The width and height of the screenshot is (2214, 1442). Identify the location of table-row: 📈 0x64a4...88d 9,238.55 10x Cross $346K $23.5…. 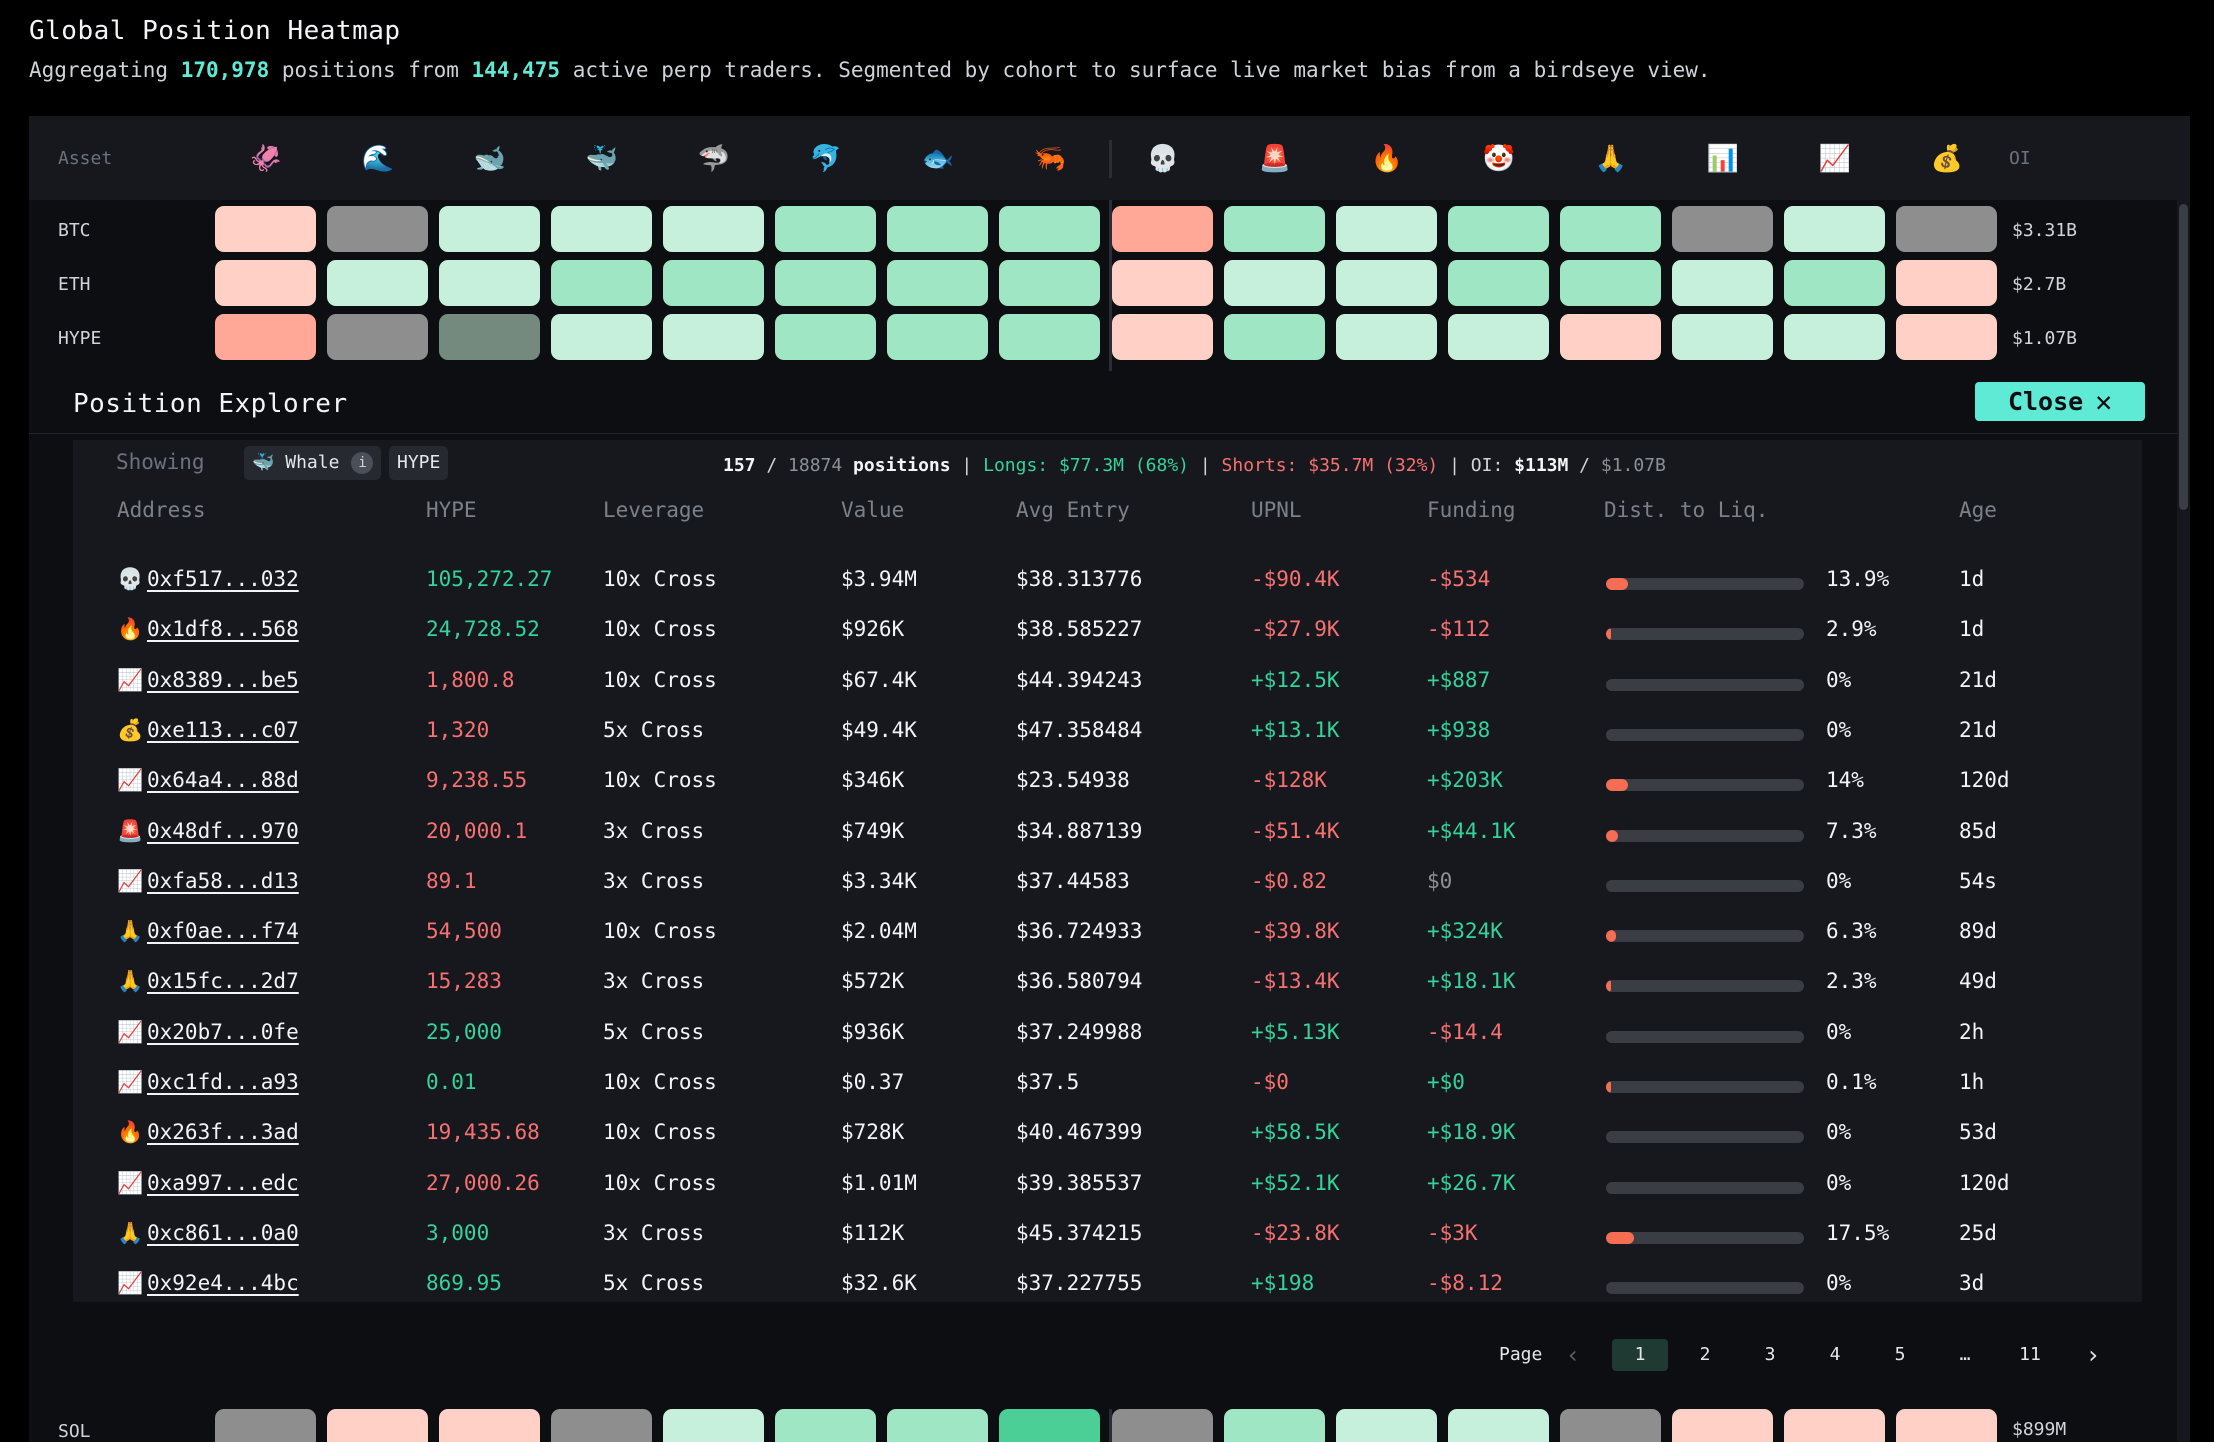
(1107, 783).